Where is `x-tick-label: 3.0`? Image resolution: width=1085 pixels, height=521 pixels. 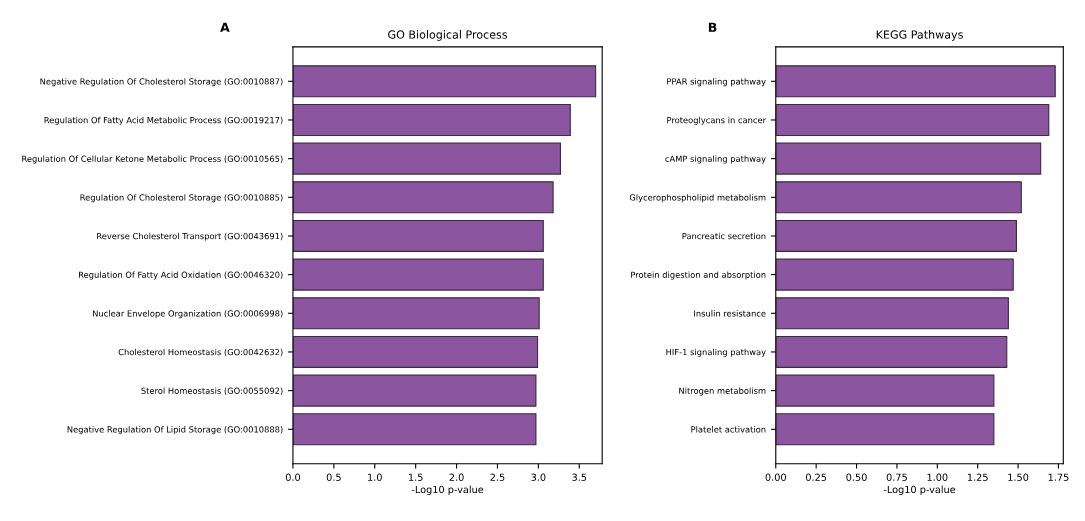 x-tick-label: 3.0 is located at coordinates (538, 477).